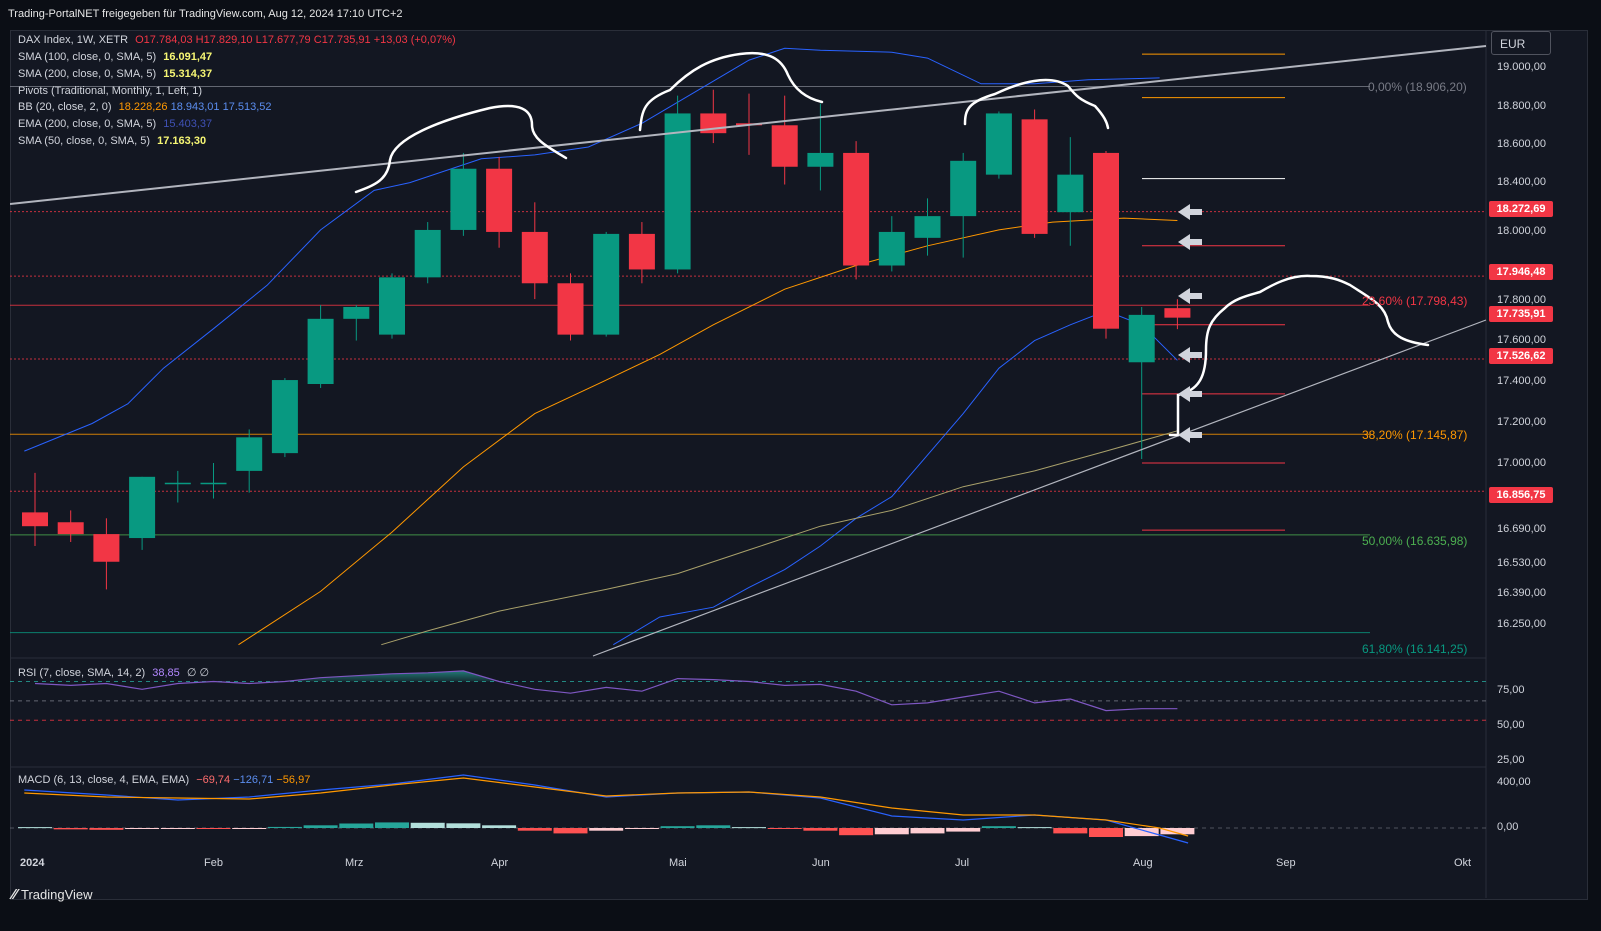  I want to click on price-tick: 17.000,00, so click(1521, 463).